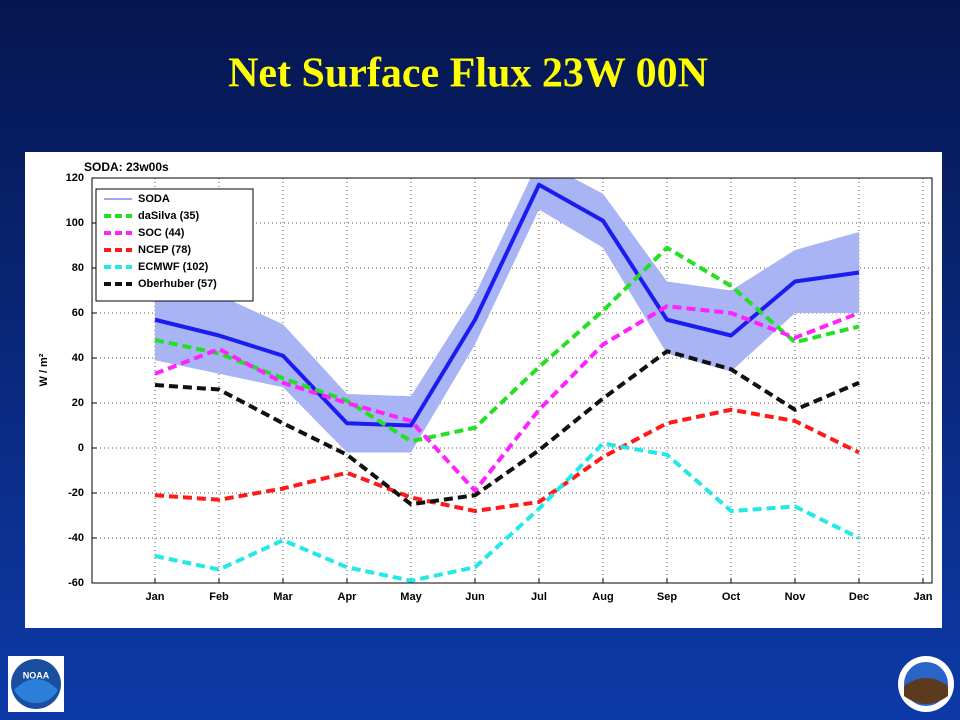 This screenshot has width=960, height=720. I want to click on legend-label: SOC (44), so click(161, 233).